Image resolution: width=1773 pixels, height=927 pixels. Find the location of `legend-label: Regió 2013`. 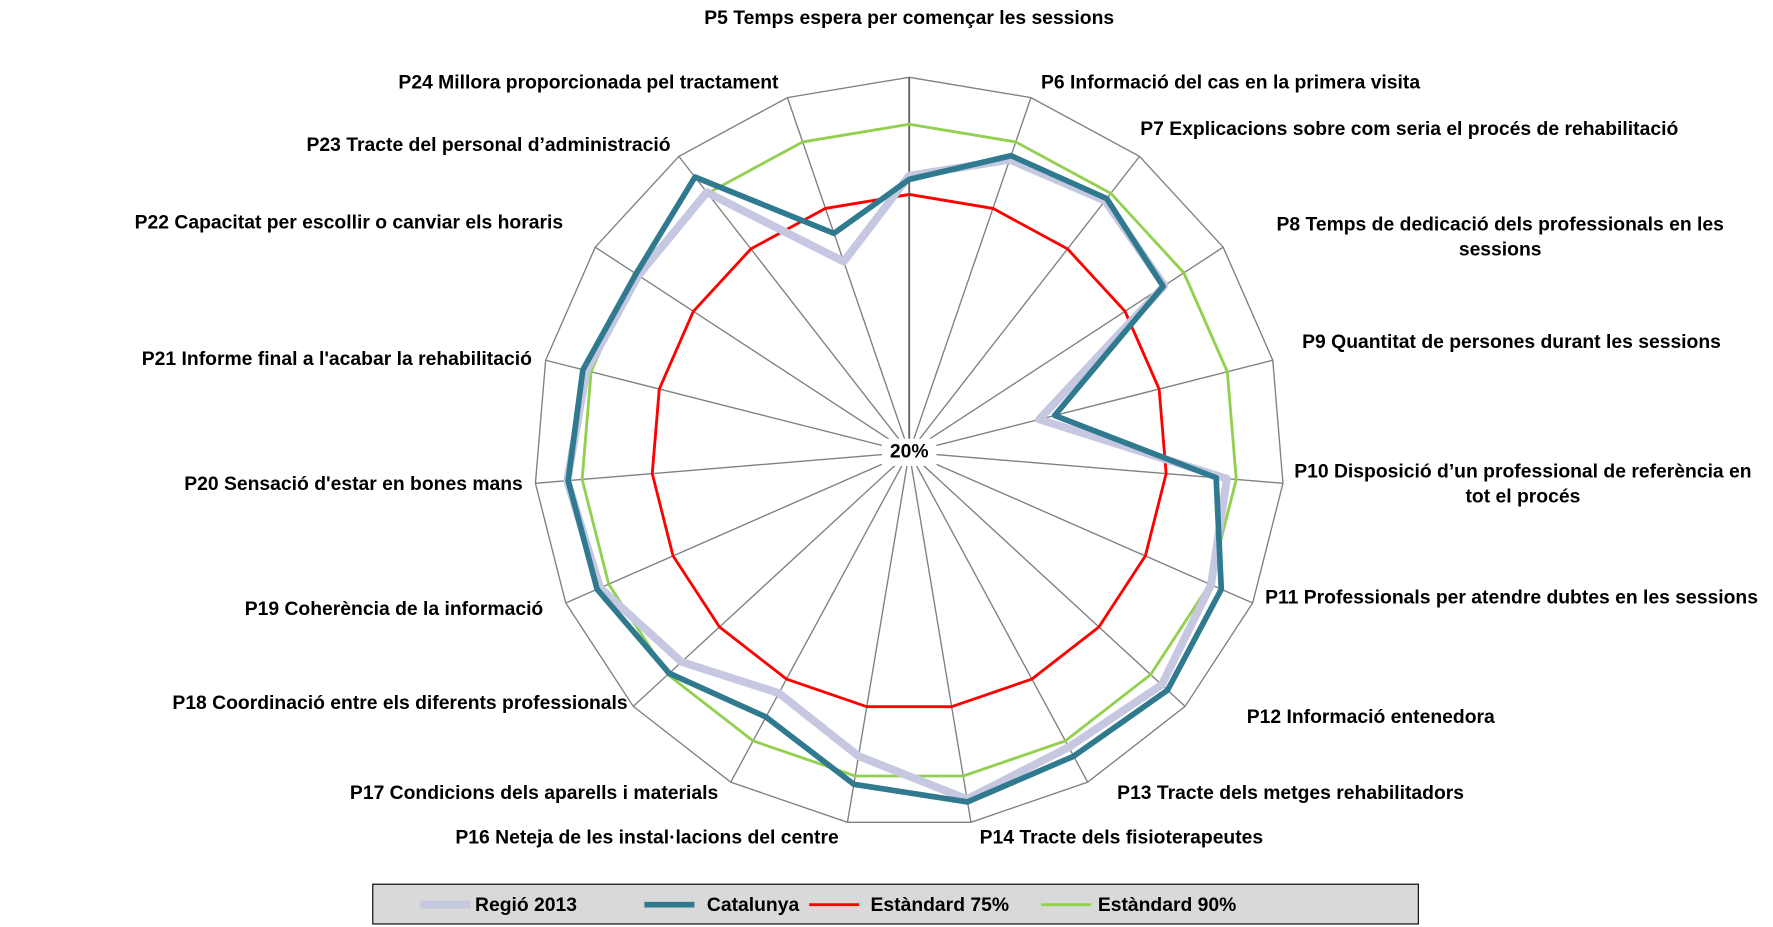

legend-label: Regió 2013 is located at coordinates (526, 905).